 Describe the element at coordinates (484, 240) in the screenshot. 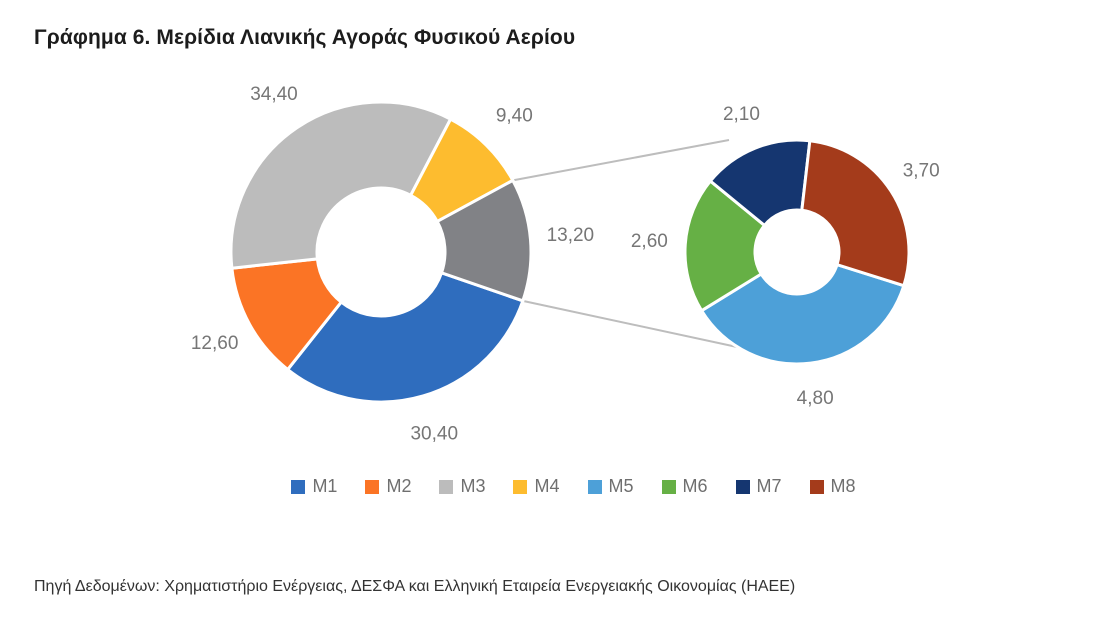

I see `main-slice-other-m5-m8-` at that location.